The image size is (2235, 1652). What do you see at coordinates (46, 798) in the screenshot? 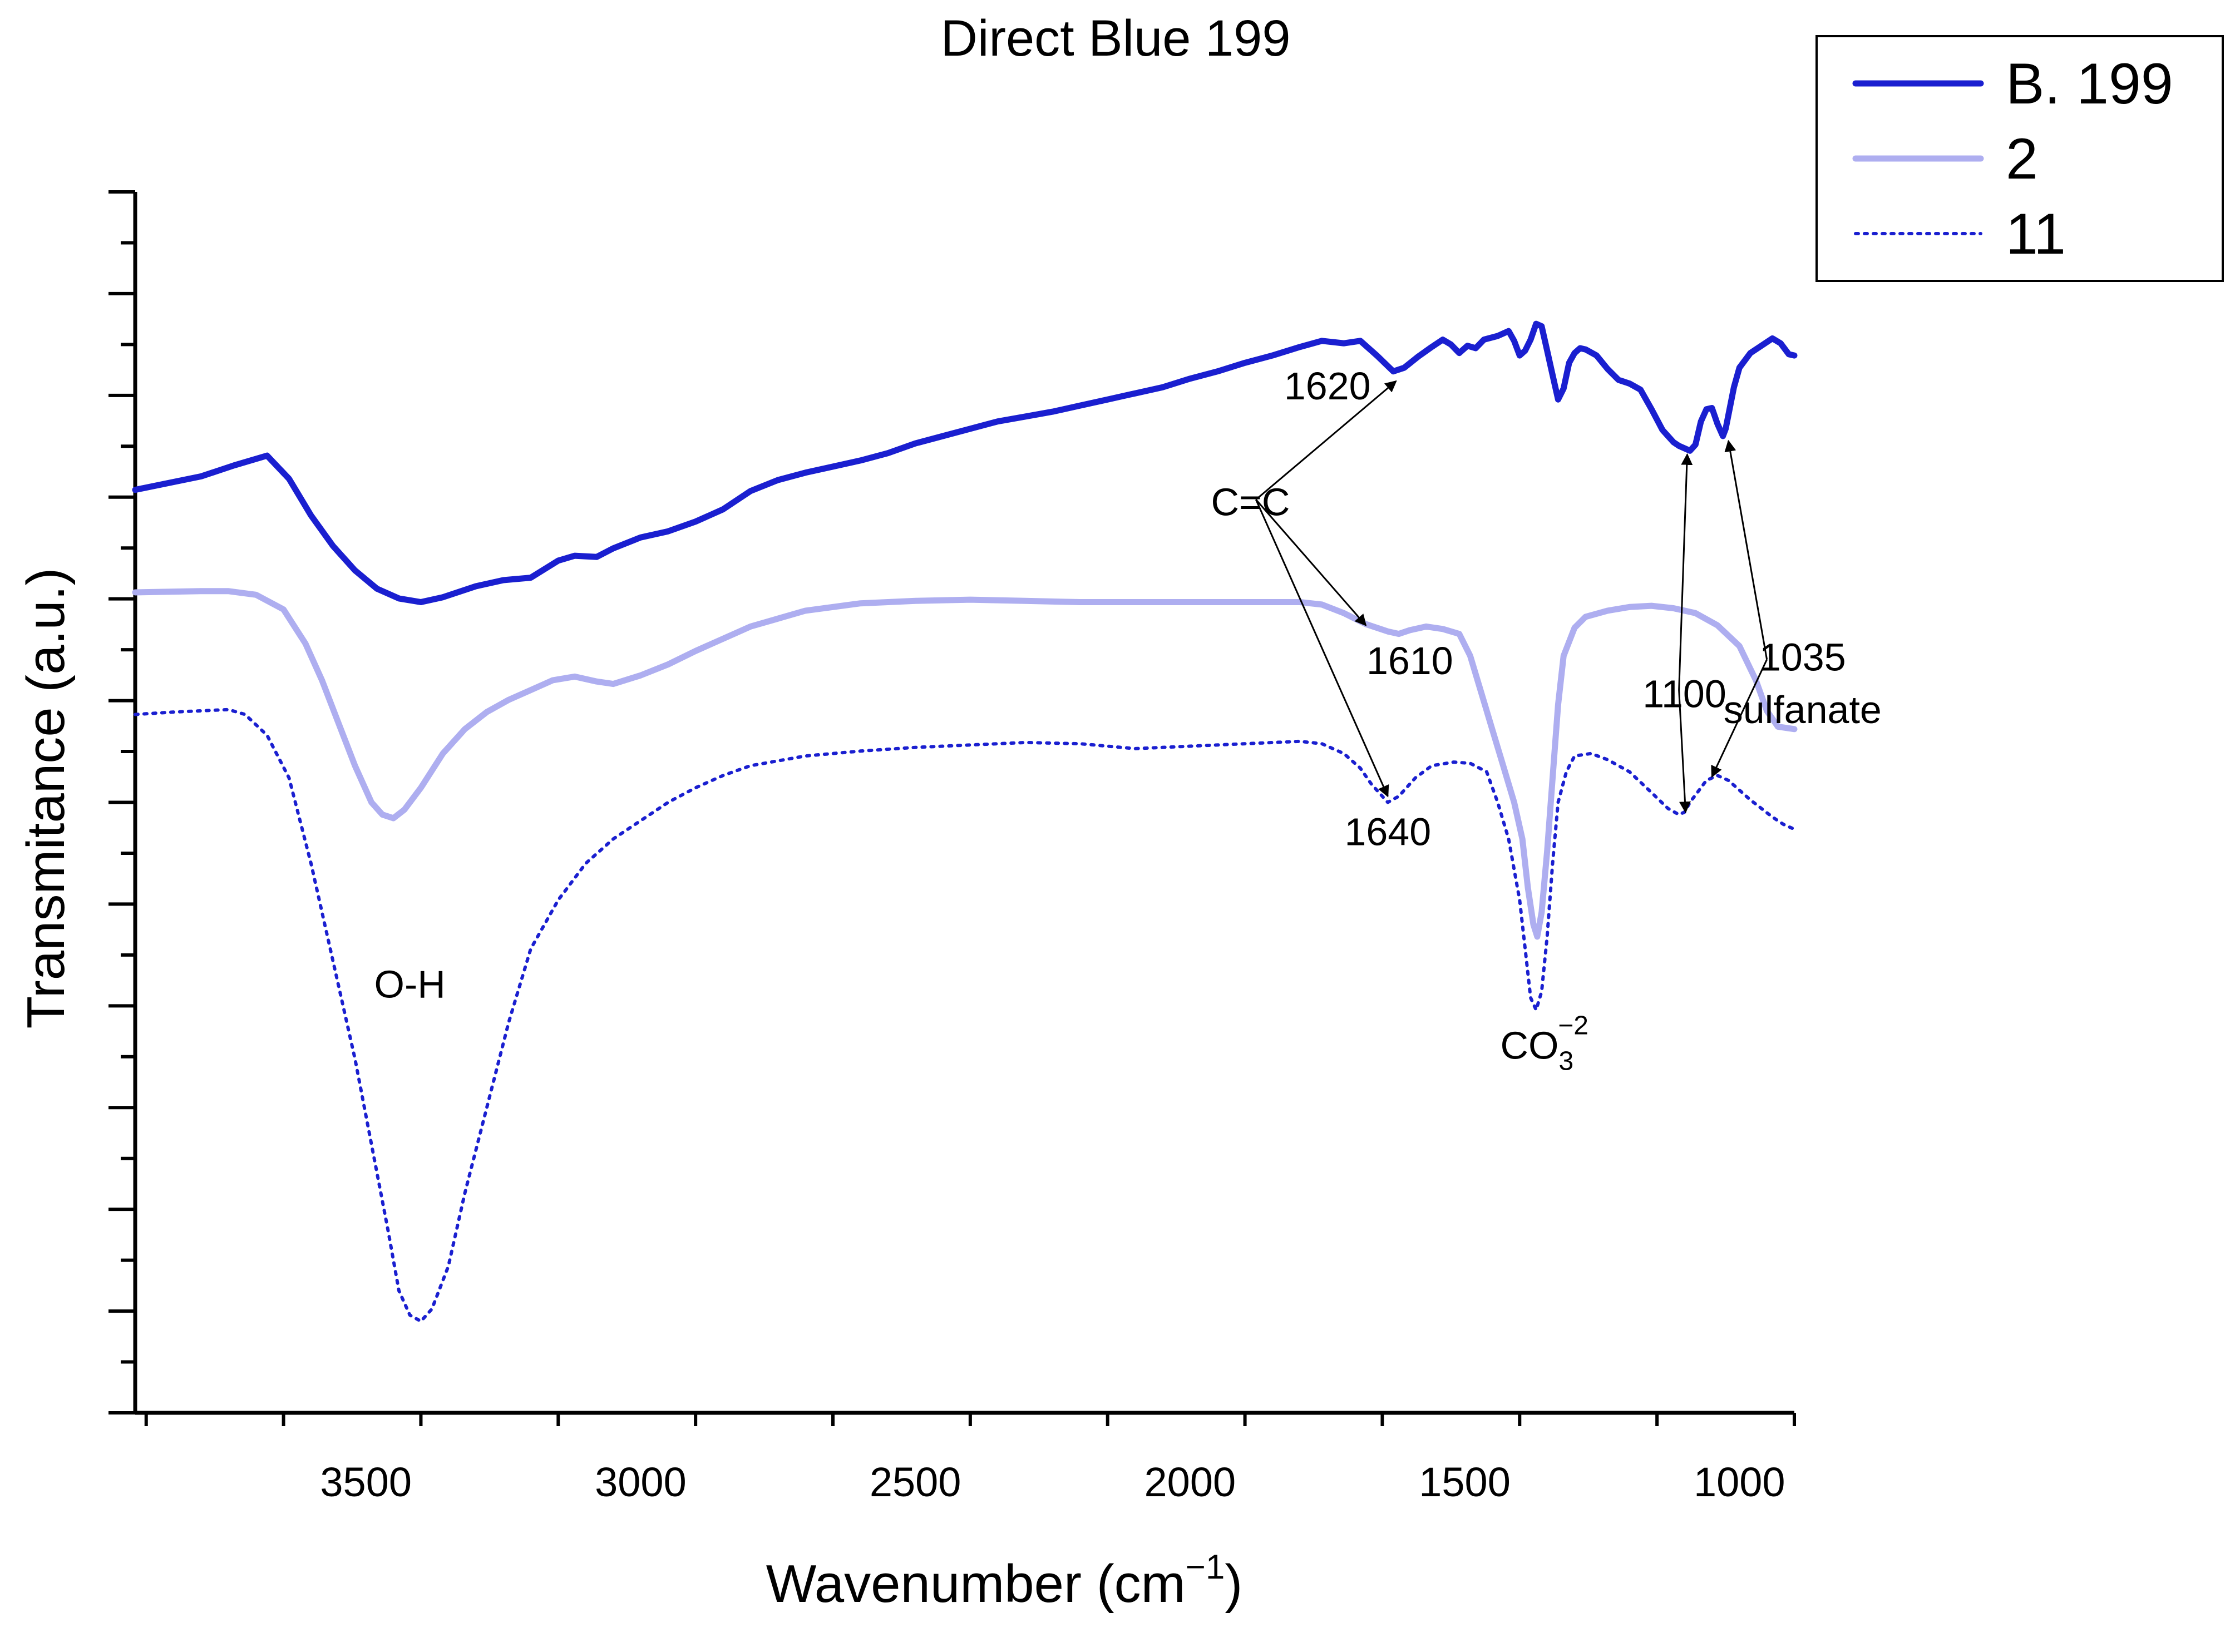
I see `y-axis-title: Transmitance (a.u.)` at bounding box center [46, 798].